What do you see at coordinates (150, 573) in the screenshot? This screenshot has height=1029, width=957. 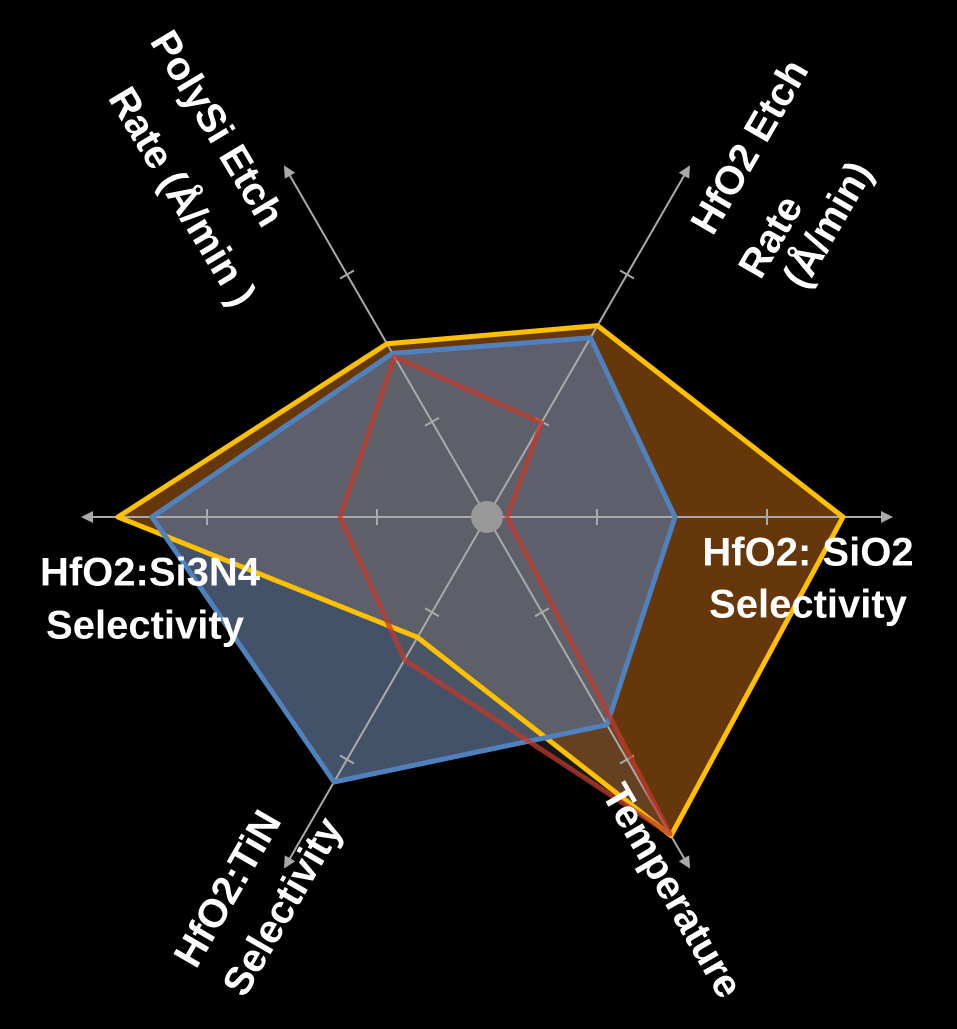 I see `axis-label: HfO2:Si3N4` at bounding box center [150, 573].